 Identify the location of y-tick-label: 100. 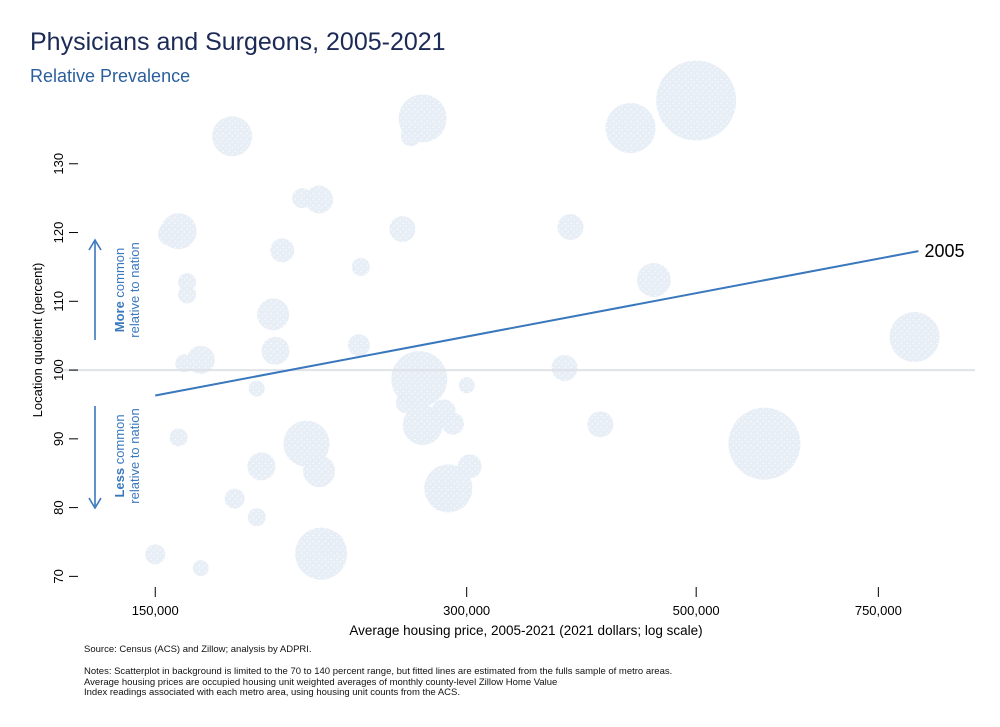
(58, 370).